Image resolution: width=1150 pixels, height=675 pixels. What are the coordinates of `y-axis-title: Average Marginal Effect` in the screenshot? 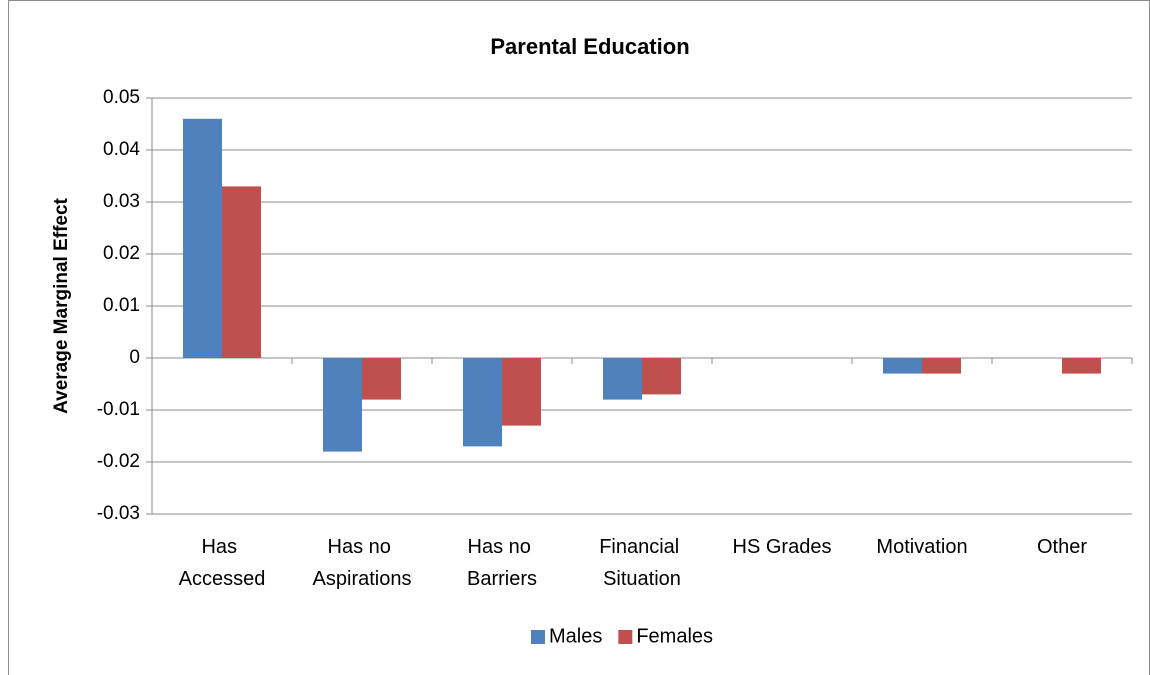 It's located at (61, 305).